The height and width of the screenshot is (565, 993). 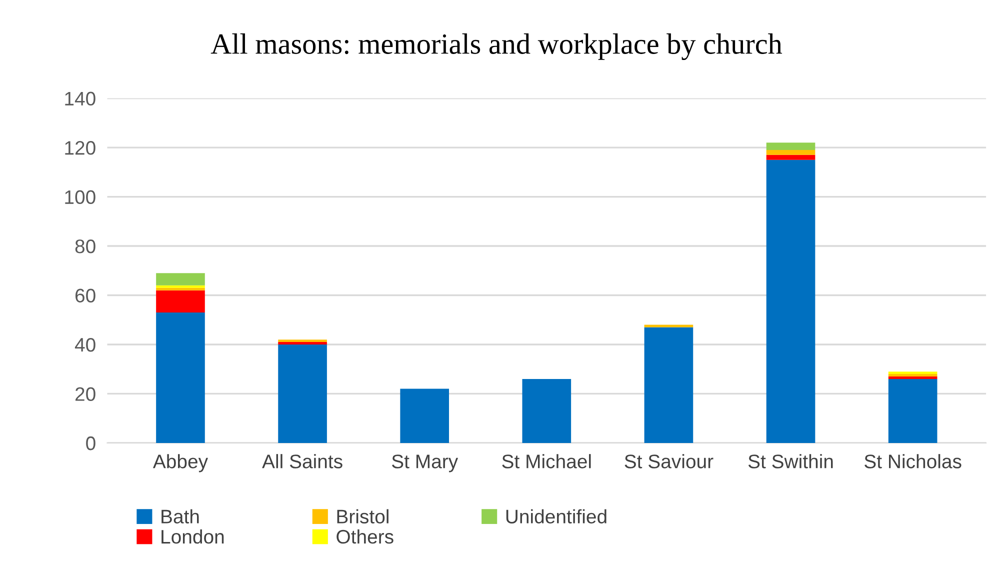 I want to click on y-tick-label: 20, so click(x=85, y=394).